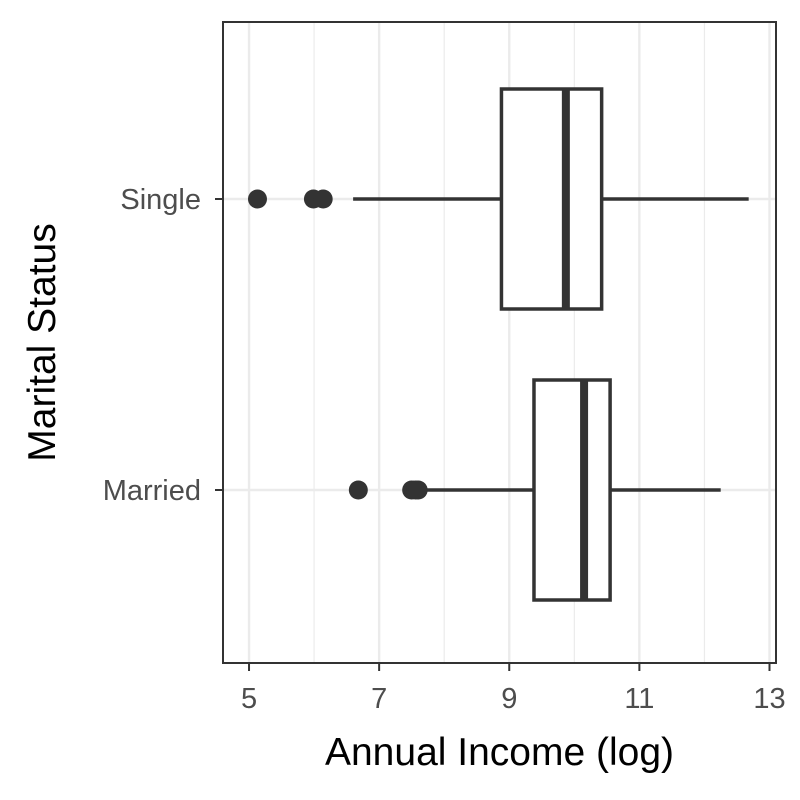 This screenshot has height=800, width=800. I want to click on x-tick-label: 5, so click(249, 699).